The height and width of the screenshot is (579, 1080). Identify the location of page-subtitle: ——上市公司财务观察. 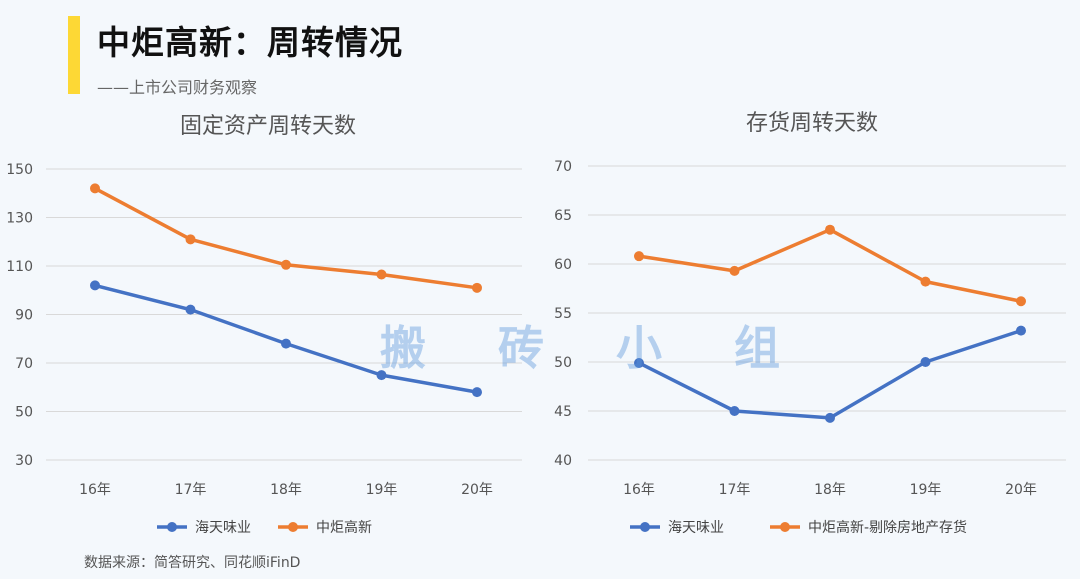
(177, 87).